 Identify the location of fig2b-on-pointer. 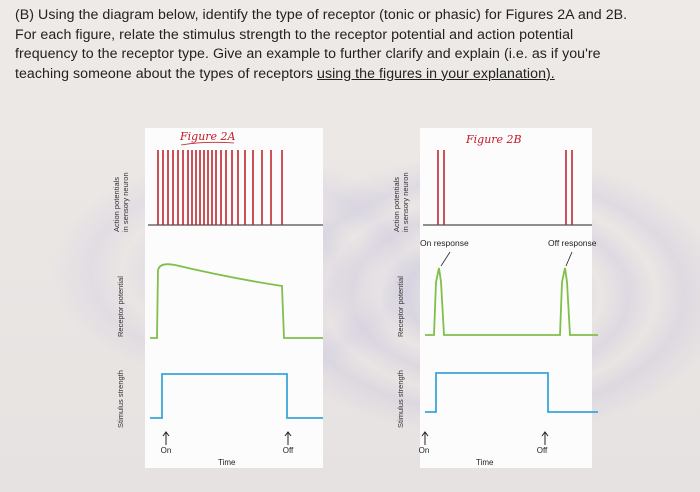
(445, 259).